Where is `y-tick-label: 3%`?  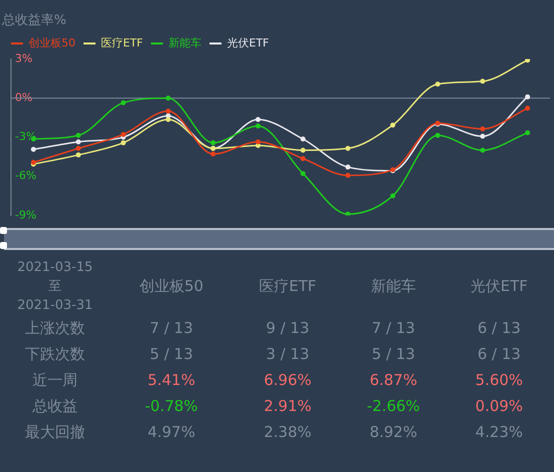 y-tick-label: 3% is located at coordinates (23, 58).